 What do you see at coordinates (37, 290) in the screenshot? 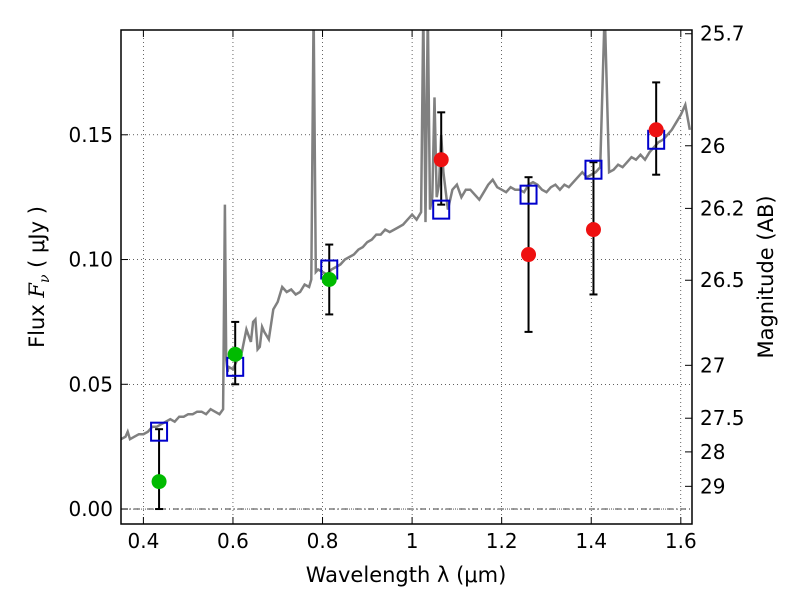
I see `y-axis-label-var: F` at bounding box center [37, 290].